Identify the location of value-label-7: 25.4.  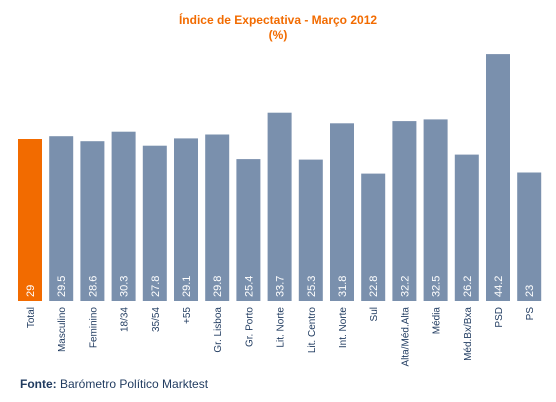
(249, 286).